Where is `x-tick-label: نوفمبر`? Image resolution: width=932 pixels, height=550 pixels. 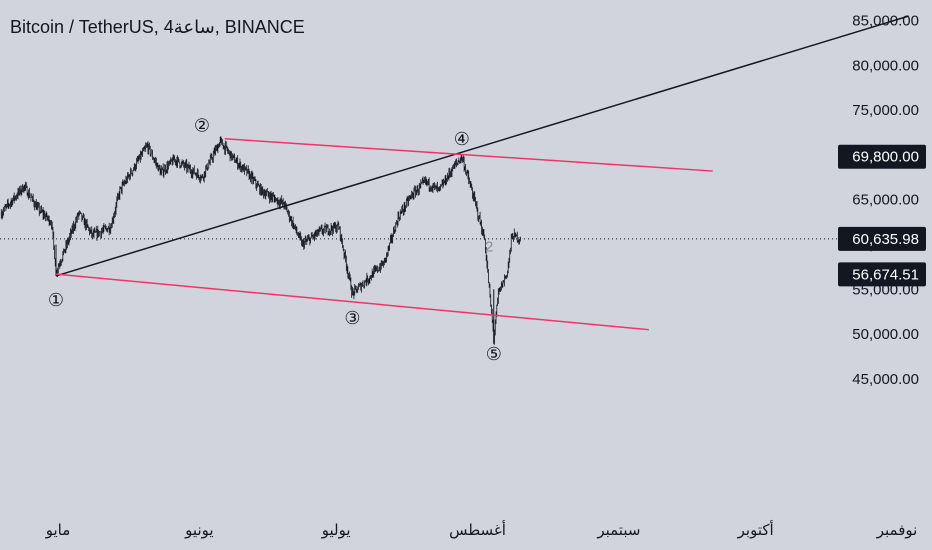 x-tick-label: نوفمبر is located at coordinates (897, 530).